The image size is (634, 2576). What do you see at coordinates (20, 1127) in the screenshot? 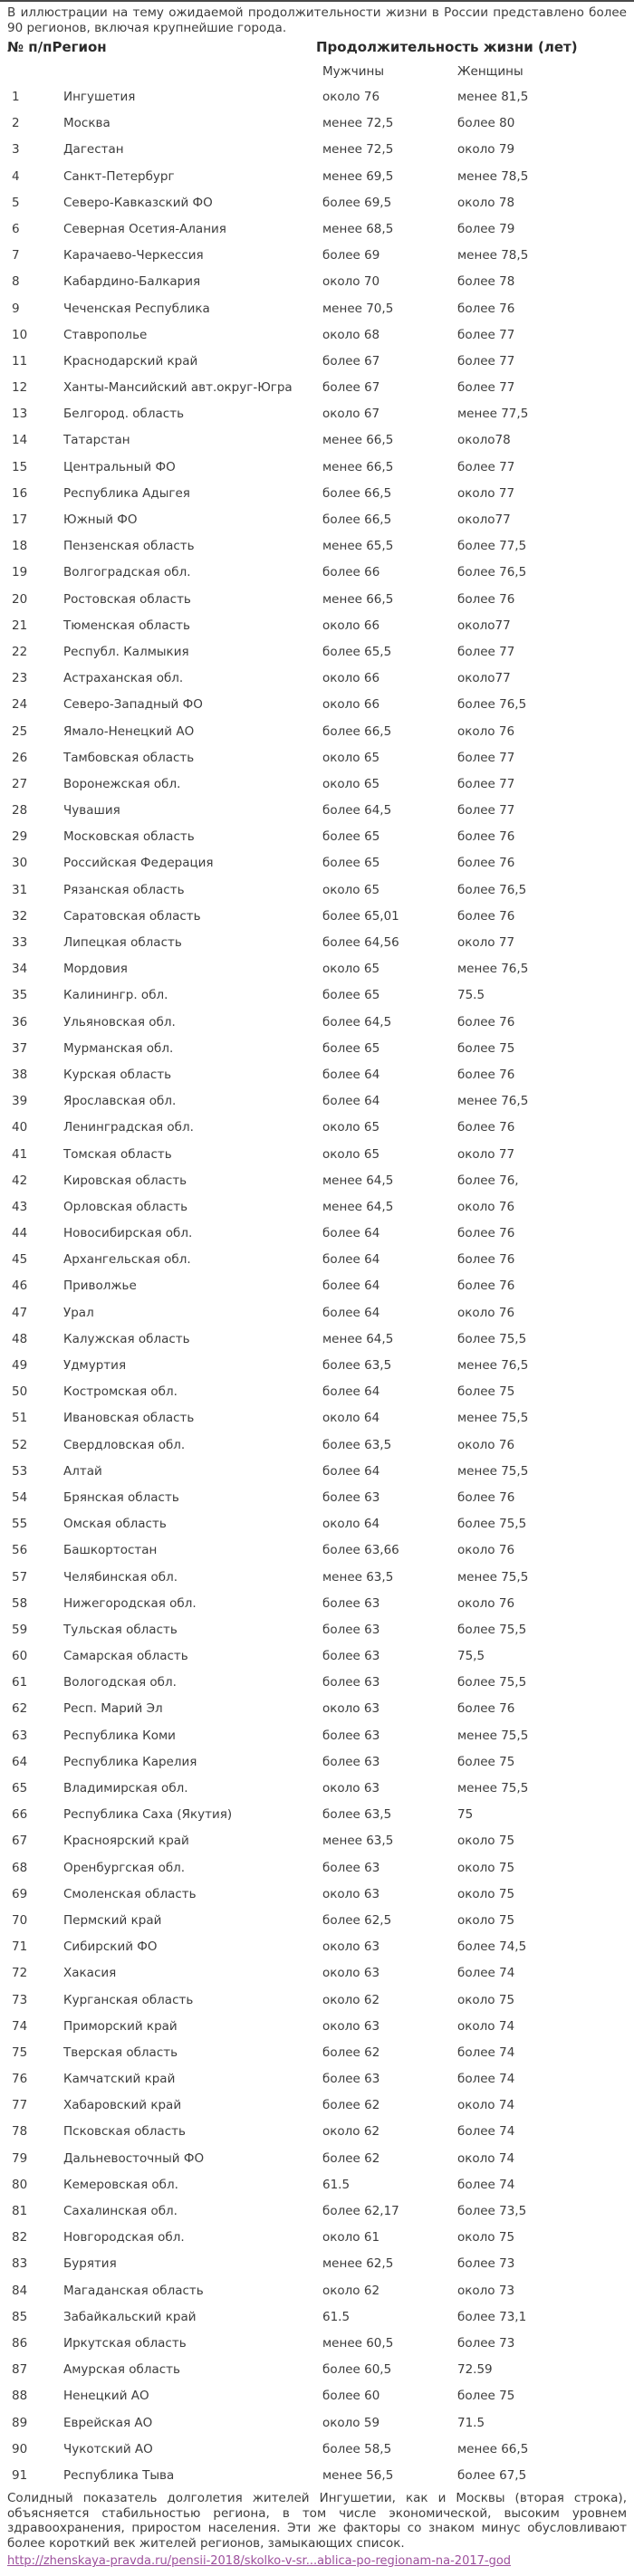
I see `row-number: 40` at bounding box center [20, 1127].